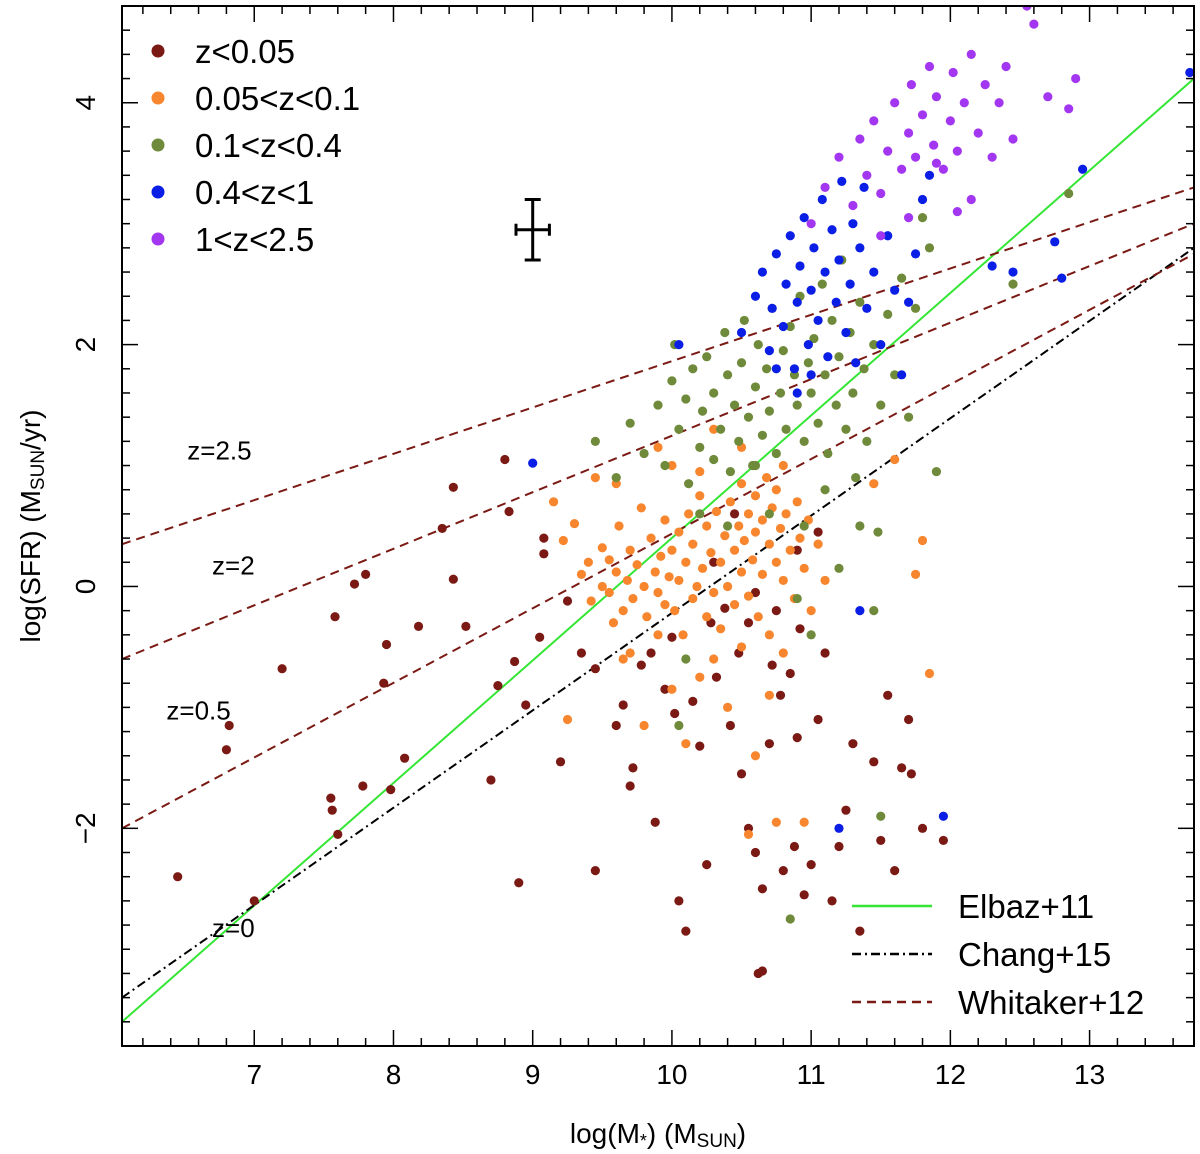  Describe the element at coordinates (254, 239) in the screenshot. I see `legend-label-5: 1<z<2.5` at that location.